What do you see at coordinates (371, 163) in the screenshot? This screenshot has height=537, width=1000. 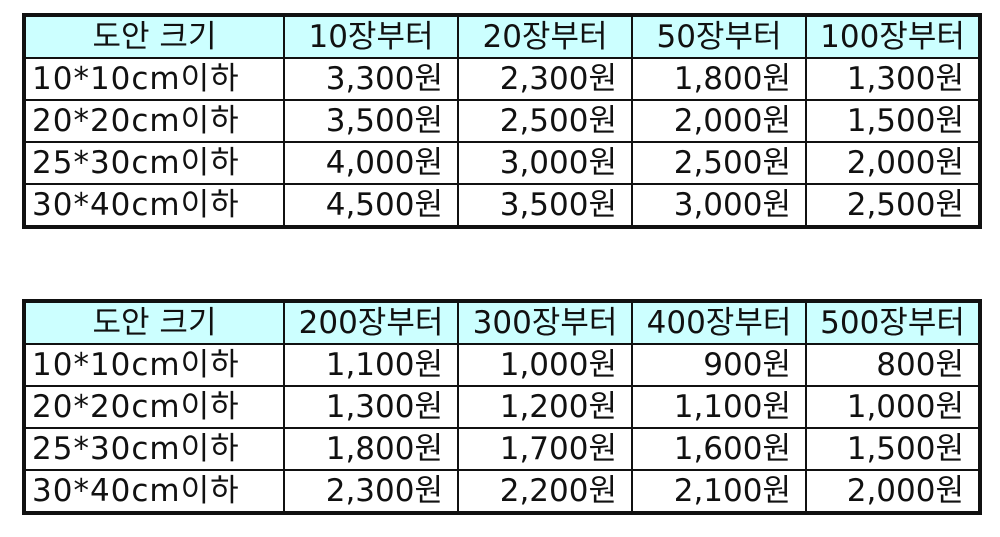 I see `price-cell: 4,000원` at bounding box center [371, 163].